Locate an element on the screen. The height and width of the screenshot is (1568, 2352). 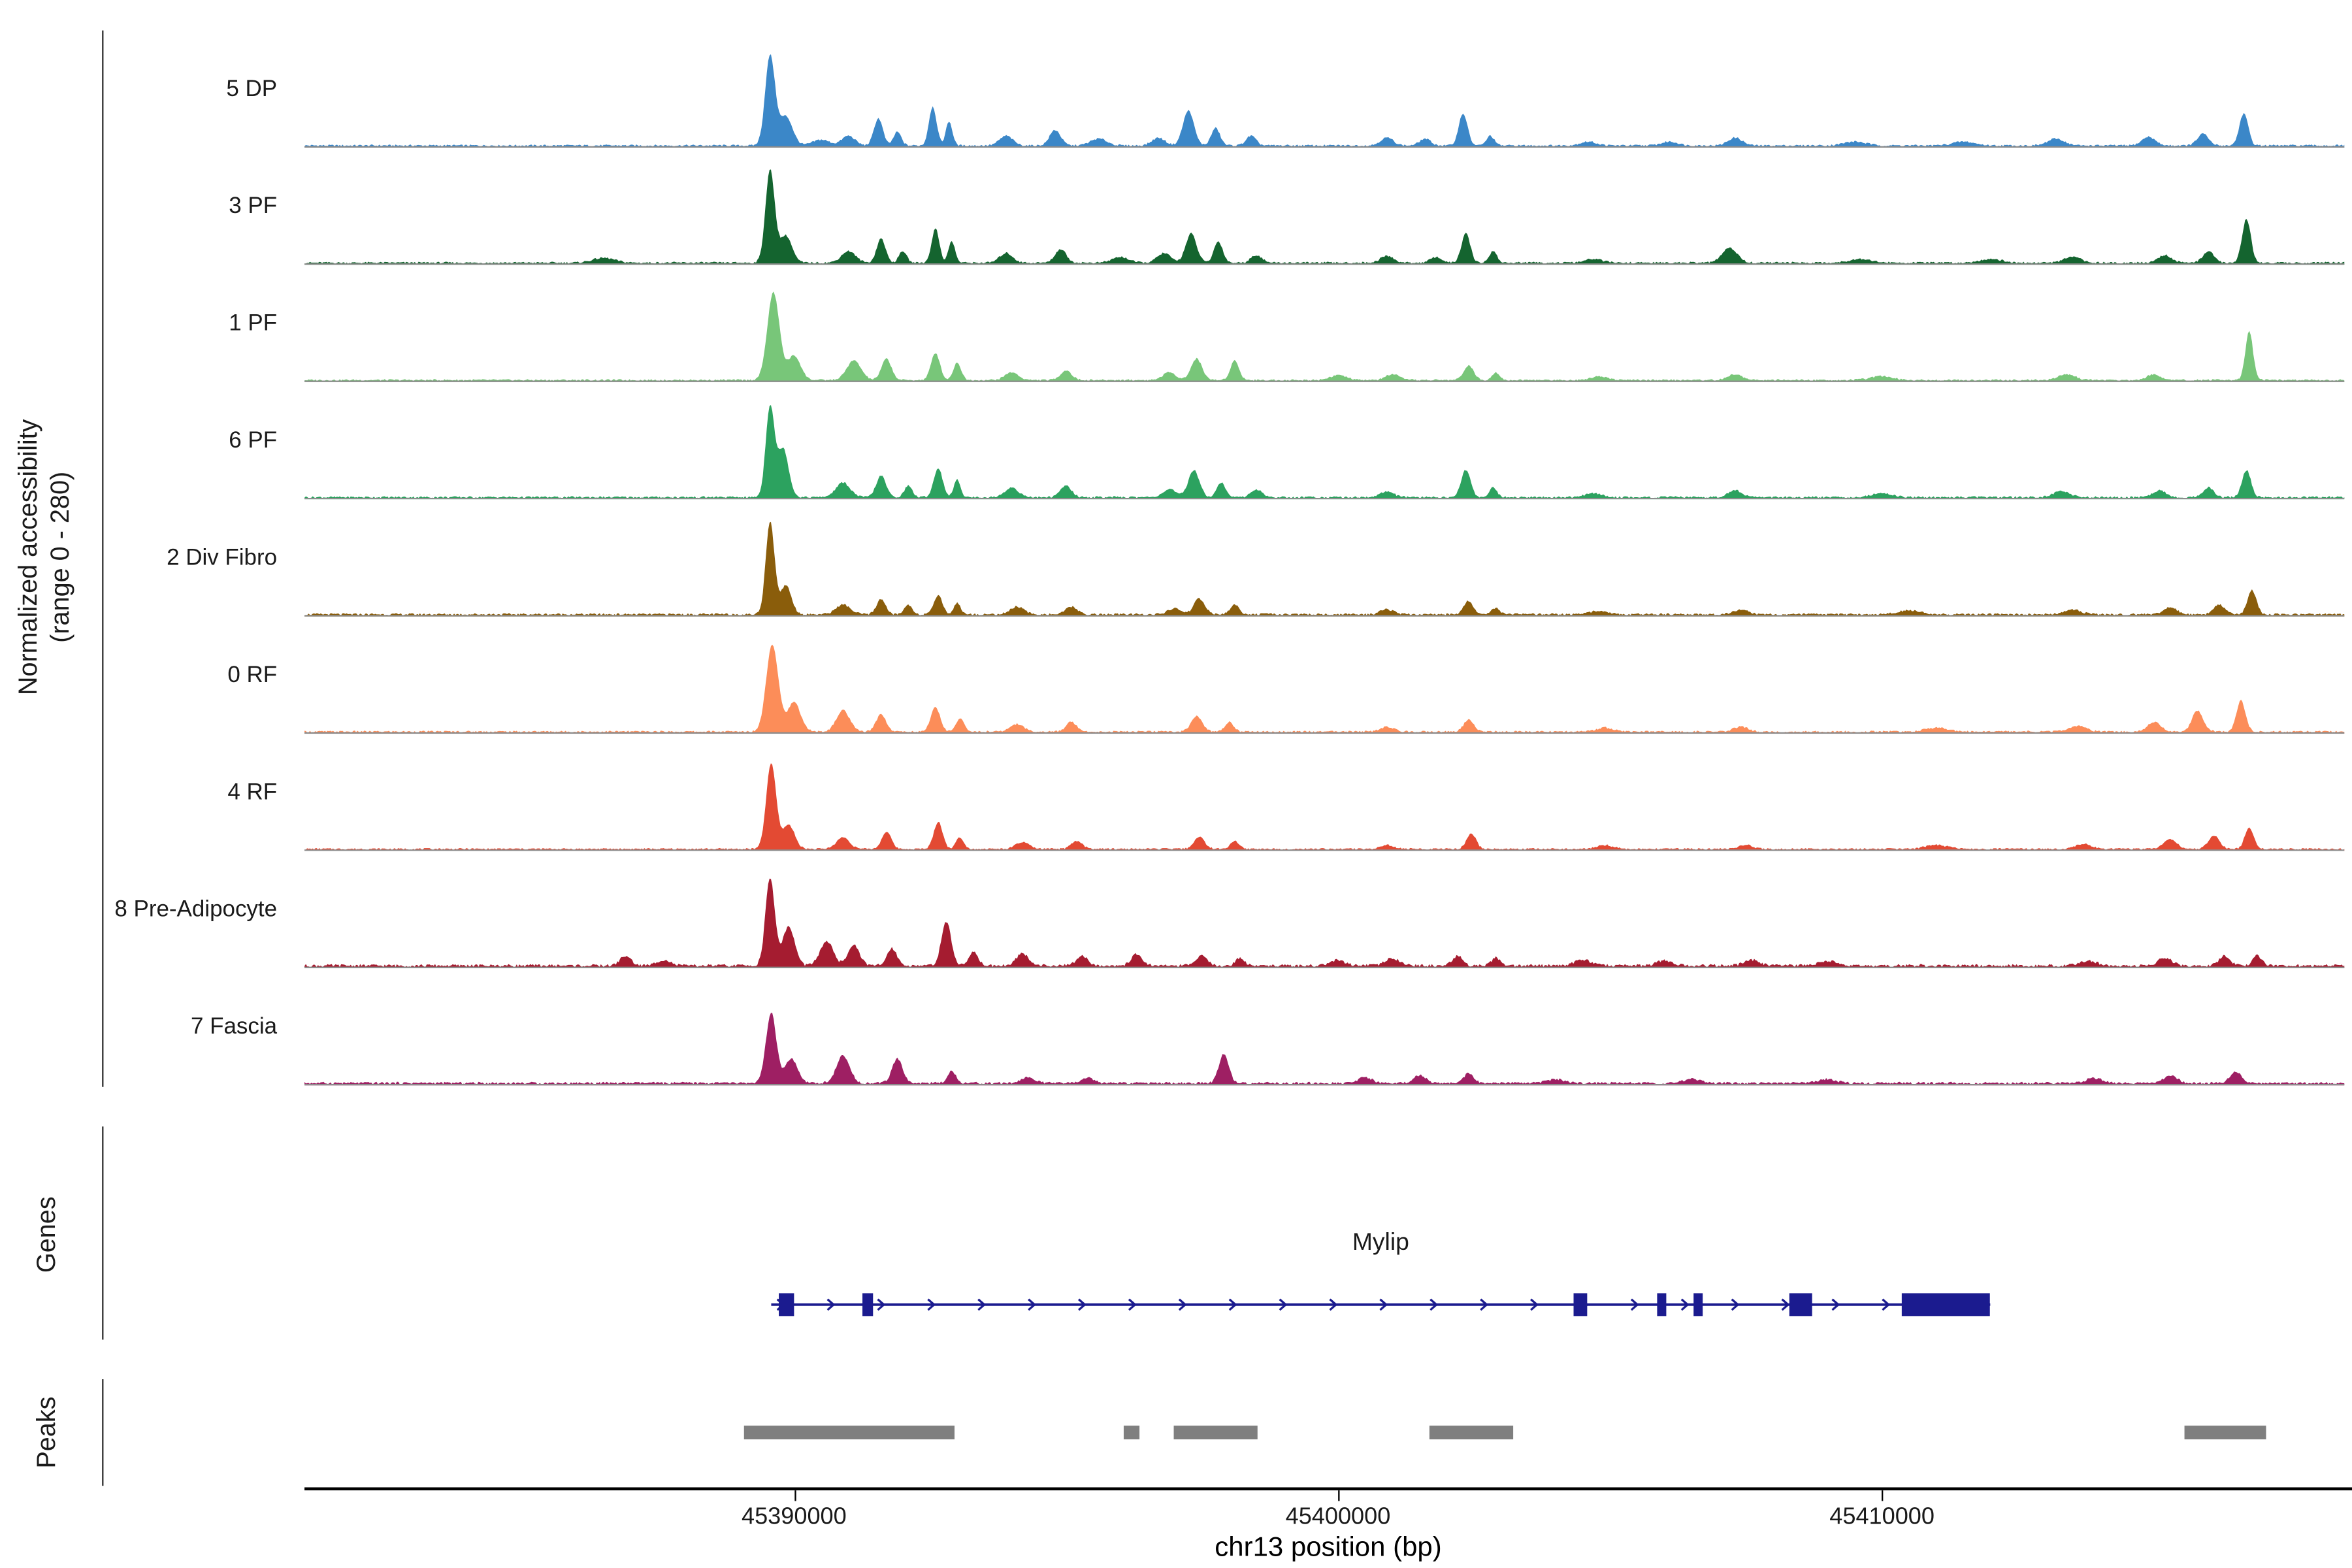
track-row-5-dp: 5 DP is located at coordinates (1176, 89).